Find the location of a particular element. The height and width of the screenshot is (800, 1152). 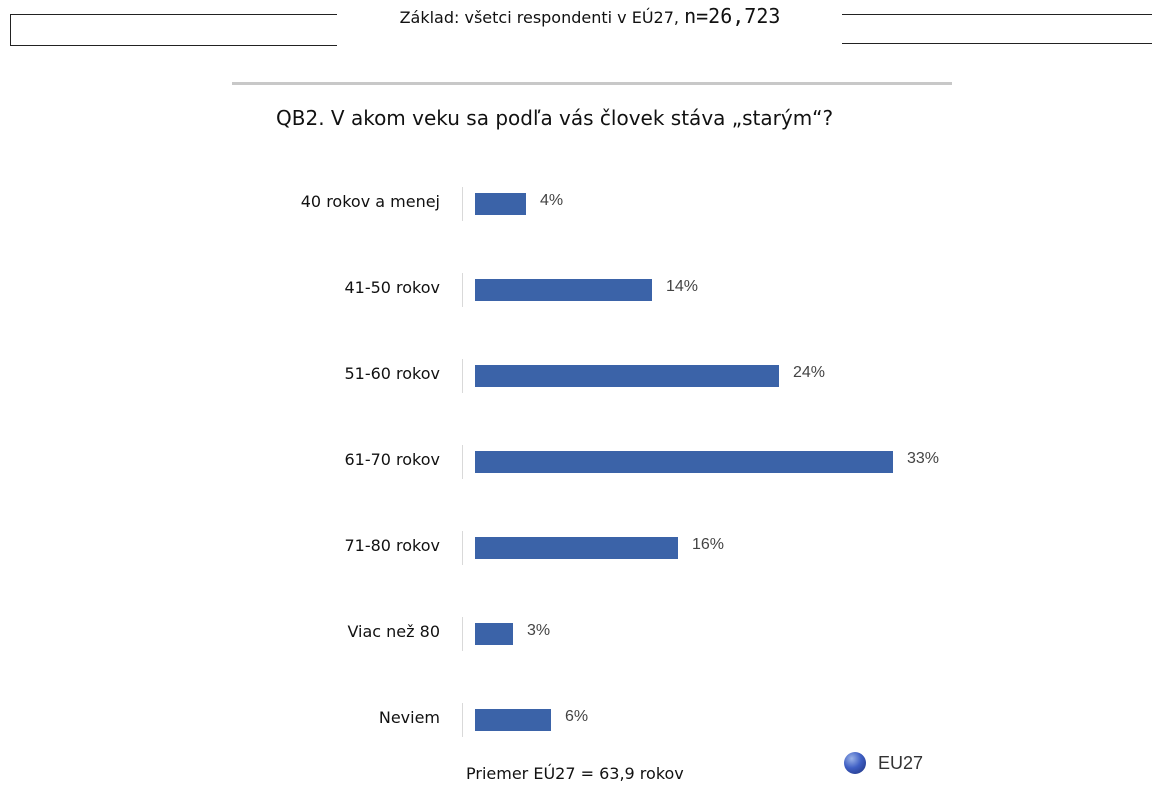

legend-label: EU27 is located at coordinates (901, 762).